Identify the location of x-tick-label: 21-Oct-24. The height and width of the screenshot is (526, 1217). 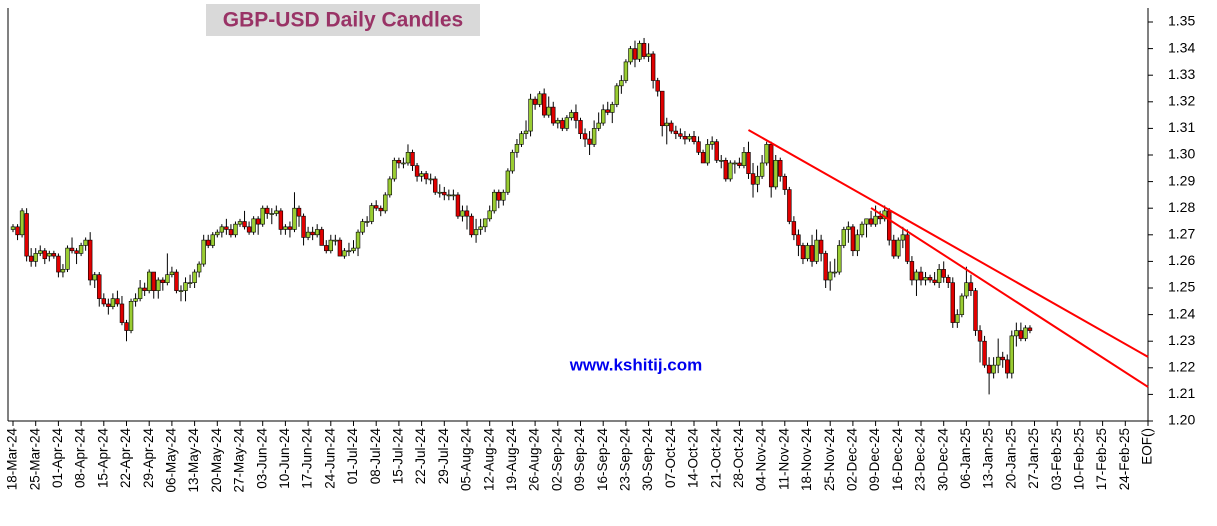
(715, 458).